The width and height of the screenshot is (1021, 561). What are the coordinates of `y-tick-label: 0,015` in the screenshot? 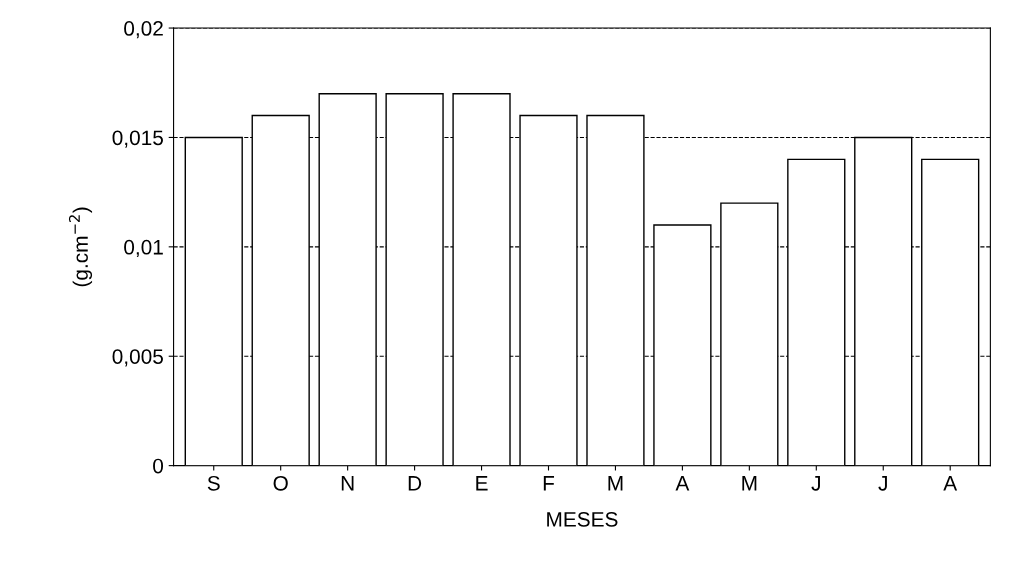 It's located at (137, 139).